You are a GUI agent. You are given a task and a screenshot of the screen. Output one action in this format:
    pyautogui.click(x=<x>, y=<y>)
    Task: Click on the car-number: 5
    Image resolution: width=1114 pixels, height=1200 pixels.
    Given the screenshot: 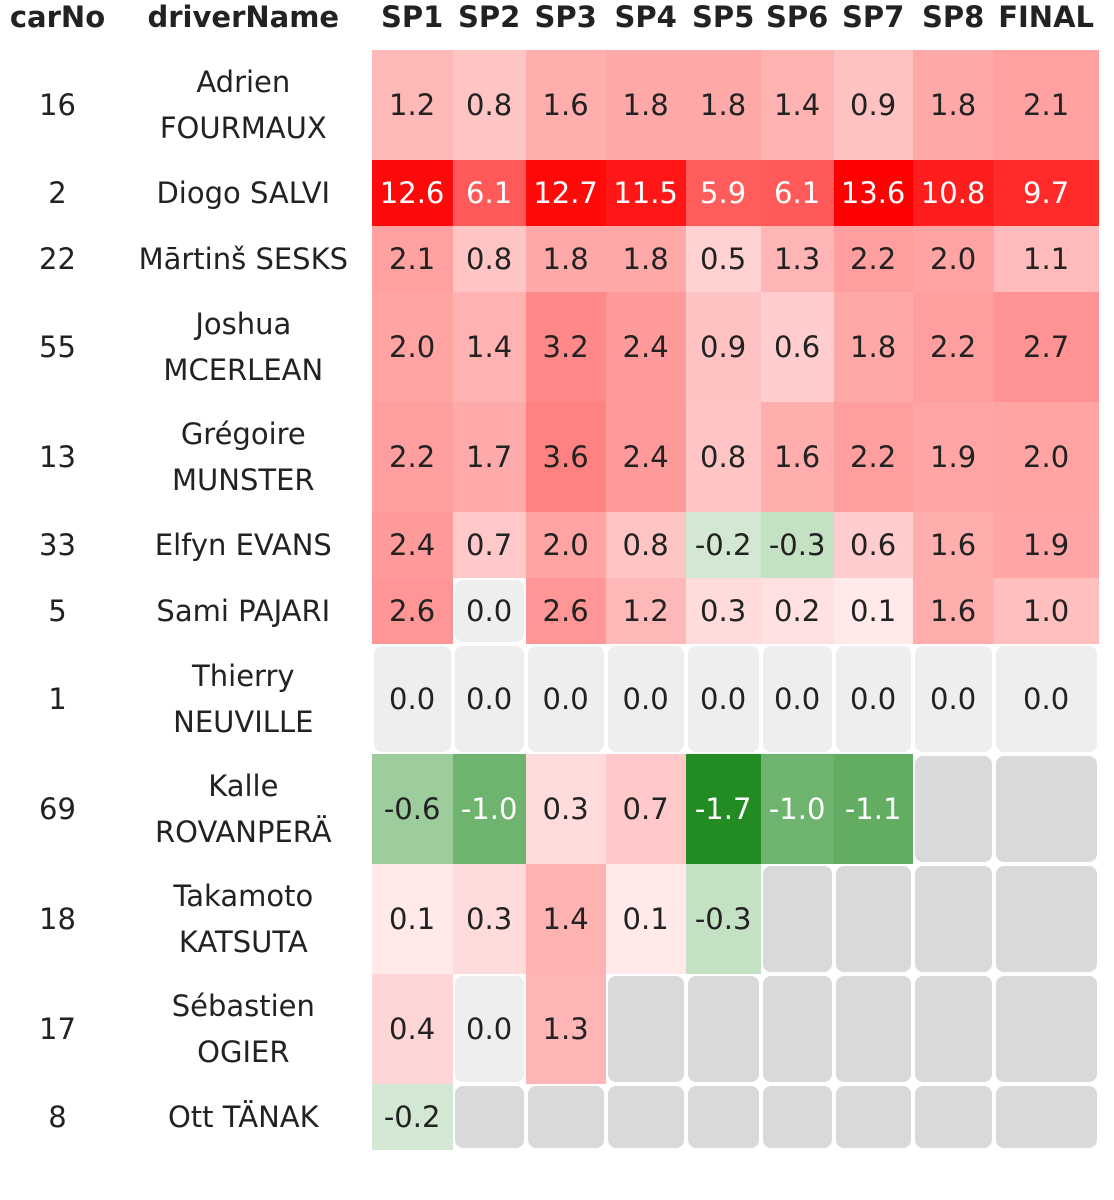 What is the action you would take?
    pyautogui.click(x=57, y=611)
    